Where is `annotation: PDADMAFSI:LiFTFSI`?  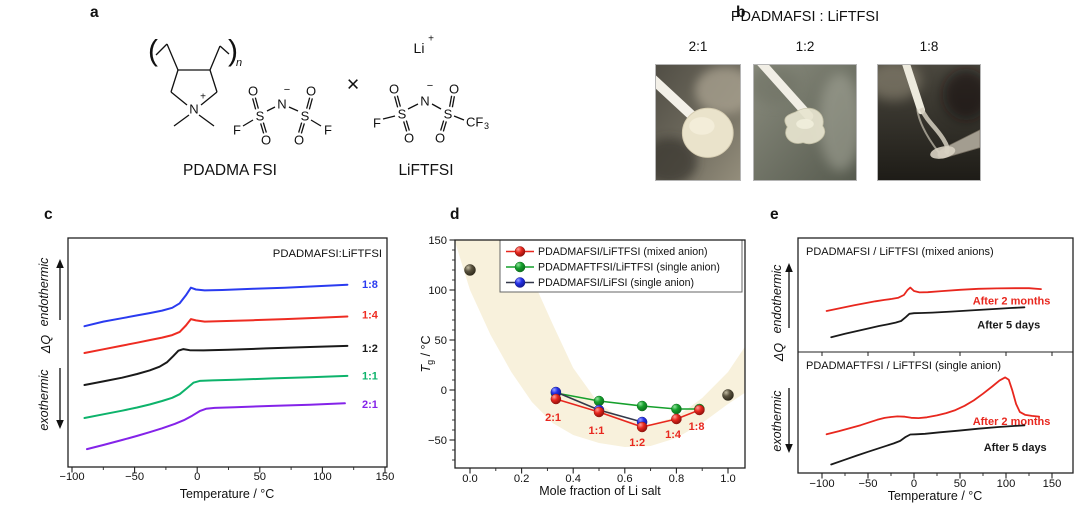
annotation: PDADMAFSI:LiFTFSI is located at coordinates (327, 254).